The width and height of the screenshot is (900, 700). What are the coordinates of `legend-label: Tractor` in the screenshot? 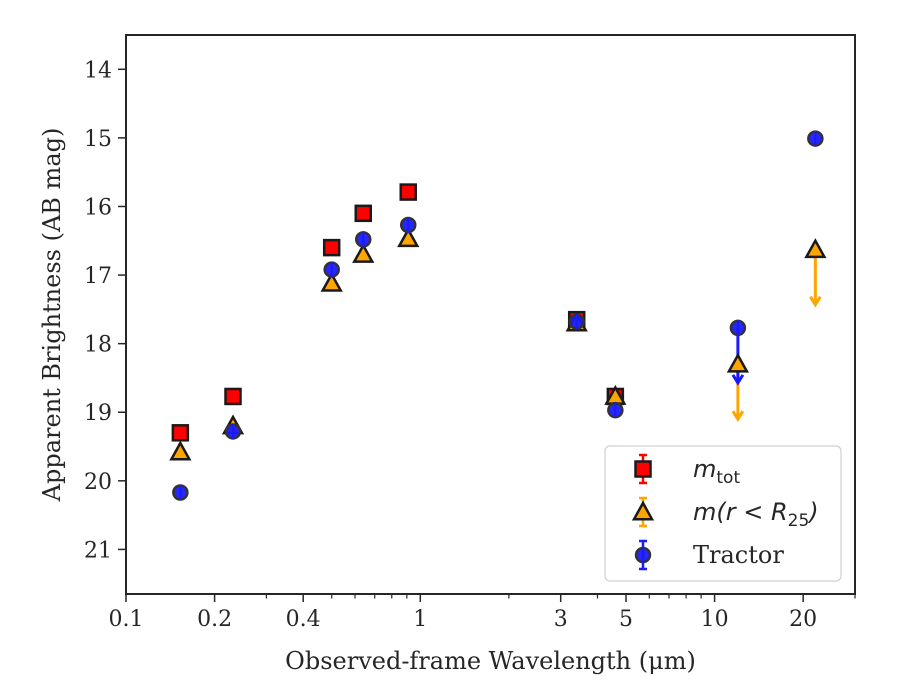 It's located at (738, 555).